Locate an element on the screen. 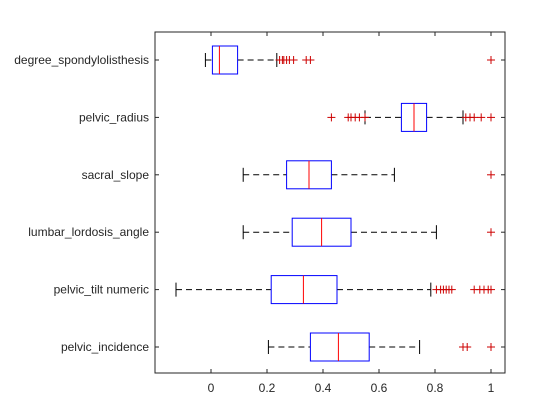 The image size is (560, 420). y-tick-label: pelvic_radius is located at coordinates (114, 117).